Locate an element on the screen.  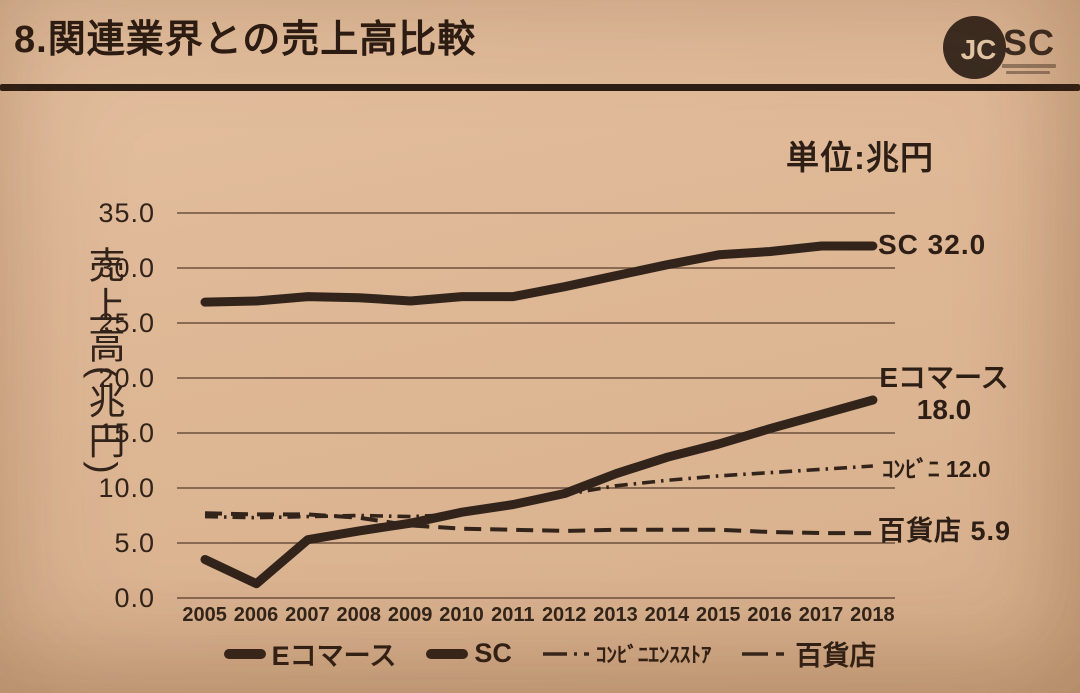
x-tick-label: 2011 is located at coordinates (513, 615).